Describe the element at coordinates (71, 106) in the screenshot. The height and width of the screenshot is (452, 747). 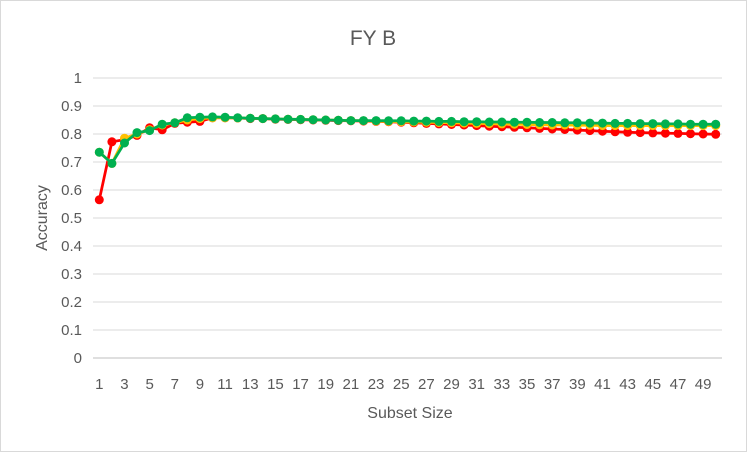
I see `y-tick-label: 0.9` at that location.